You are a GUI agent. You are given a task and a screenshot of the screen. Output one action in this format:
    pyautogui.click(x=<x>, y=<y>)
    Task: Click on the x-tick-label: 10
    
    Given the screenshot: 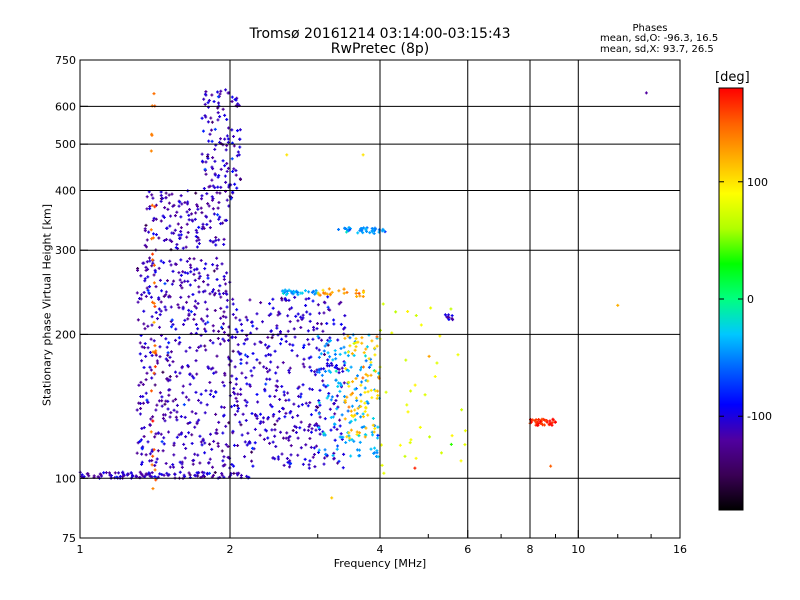 What is the action you would take?
    pyautogui.click(x=578, y=549)
    